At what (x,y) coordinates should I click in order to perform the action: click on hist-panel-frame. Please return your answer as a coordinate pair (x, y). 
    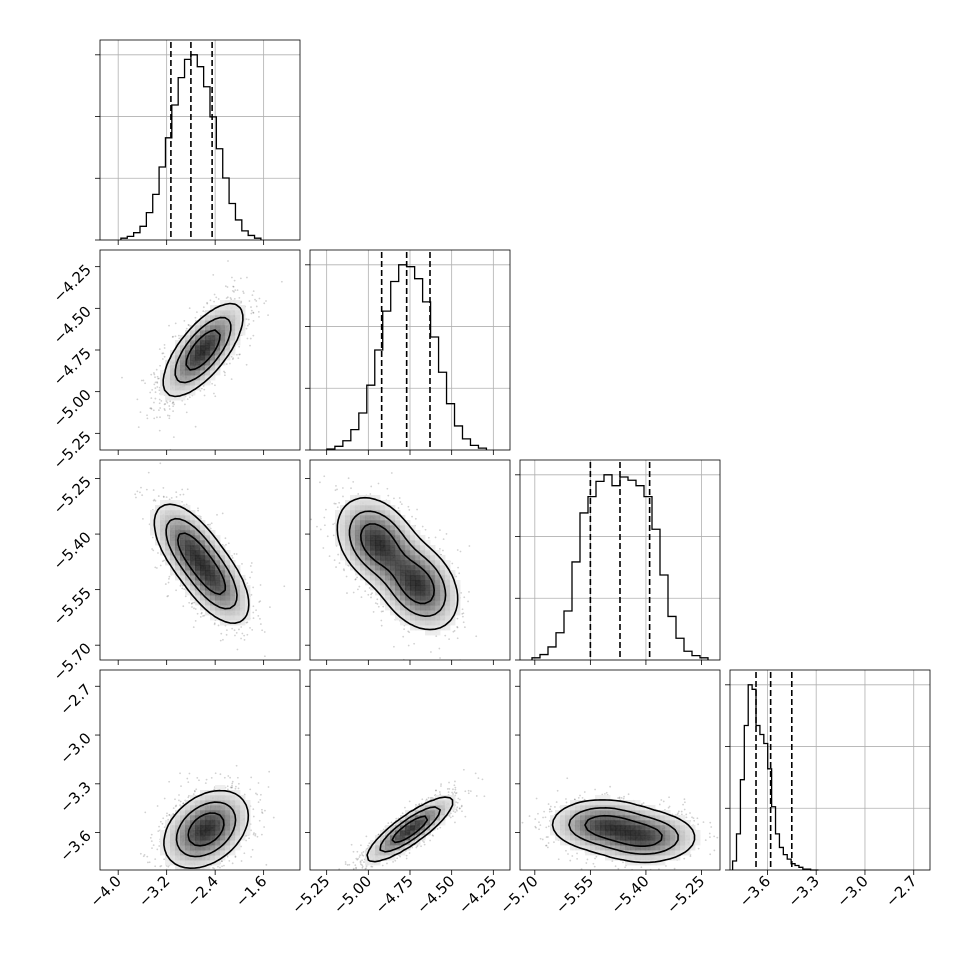
    Looking at the image, I should click on (830, 770).